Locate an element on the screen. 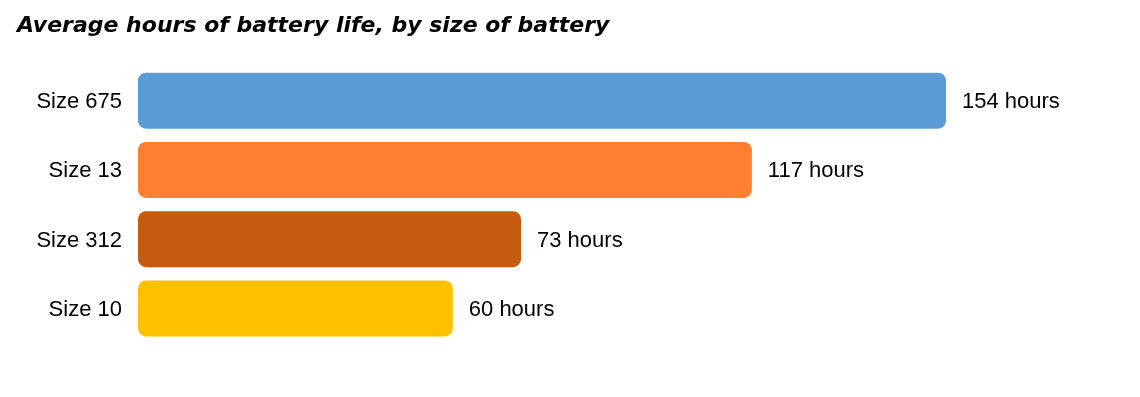  chart-title: Average hours of battery life, by size of battery is located at coordinates (313, 24).